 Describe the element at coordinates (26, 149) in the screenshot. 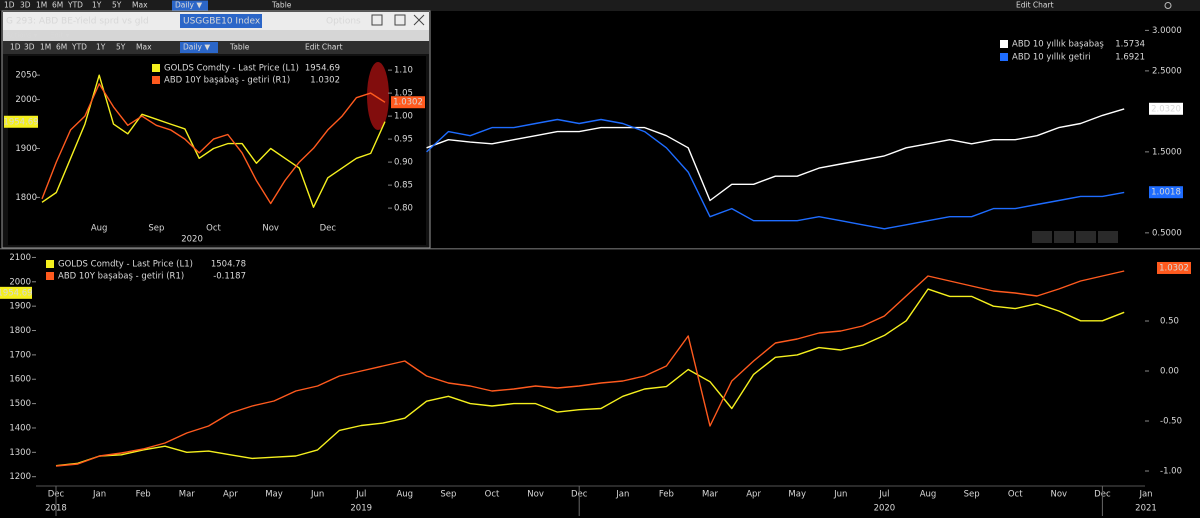

I see `y-tick-label: 1900` at that location.